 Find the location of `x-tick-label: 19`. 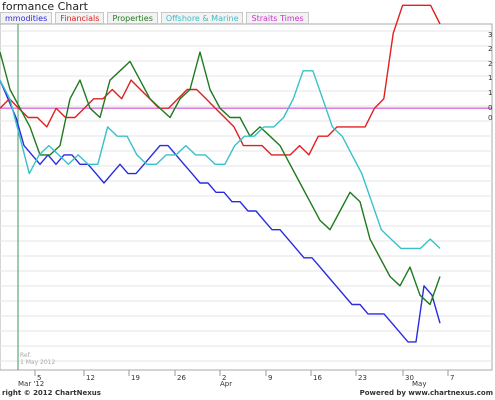

x-tick-label: 19 is located at coordinates (135, 378).